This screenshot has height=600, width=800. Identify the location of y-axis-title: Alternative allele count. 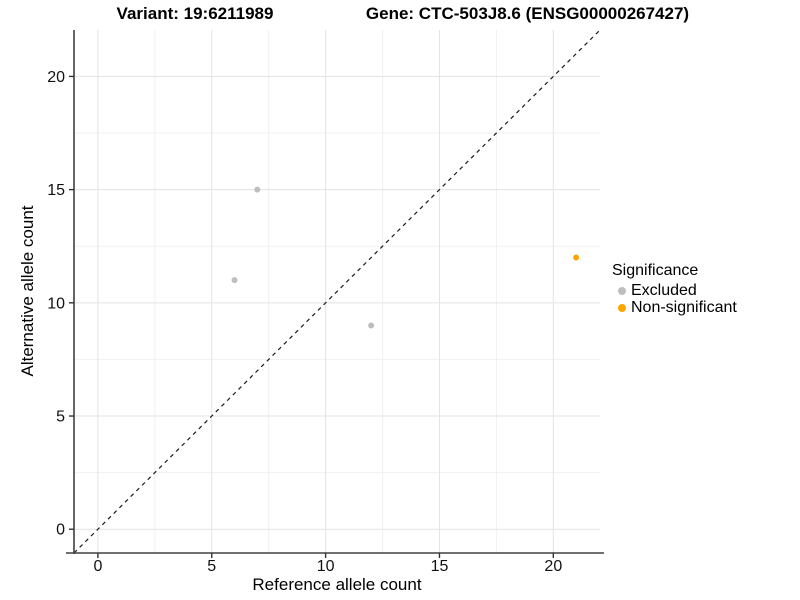
(27, 291).